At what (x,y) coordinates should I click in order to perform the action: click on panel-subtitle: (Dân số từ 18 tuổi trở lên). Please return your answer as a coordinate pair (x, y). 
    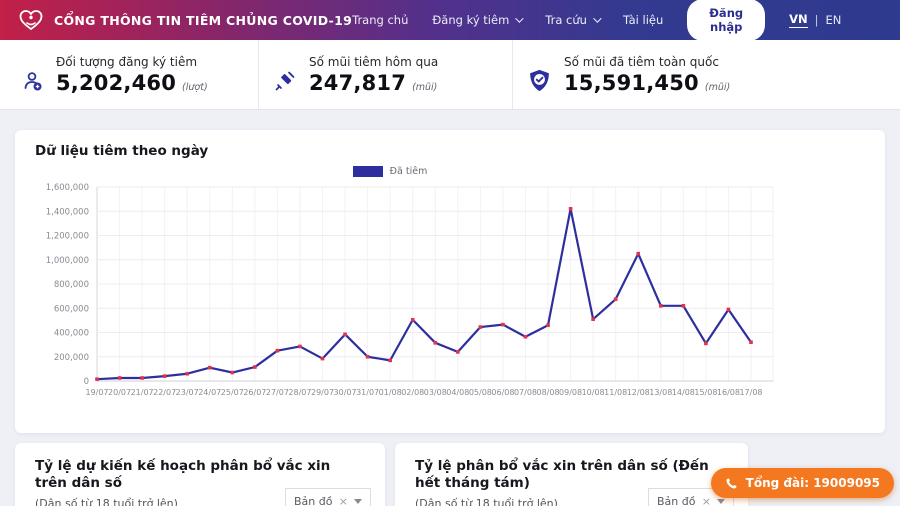
    Looking at the image, I should click on (486, 501).